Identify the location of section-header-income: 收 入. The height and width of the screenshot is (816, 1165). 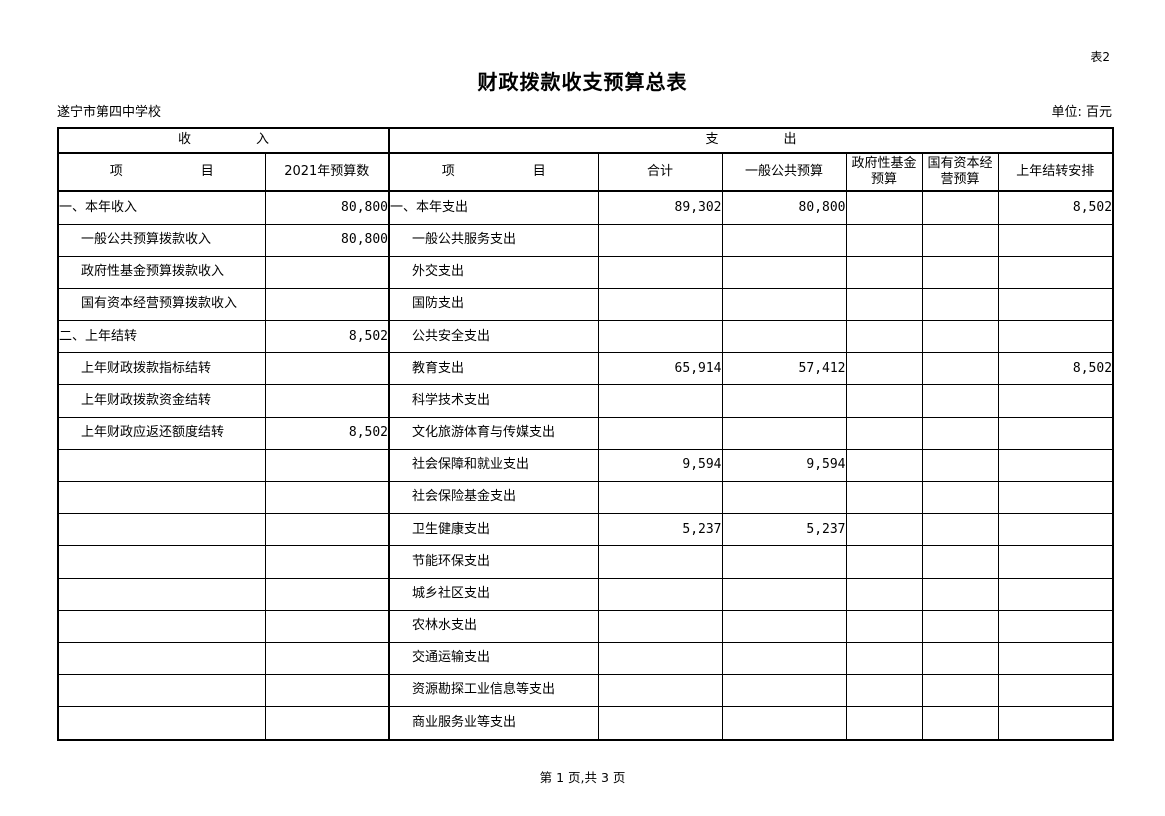
(223, 140).